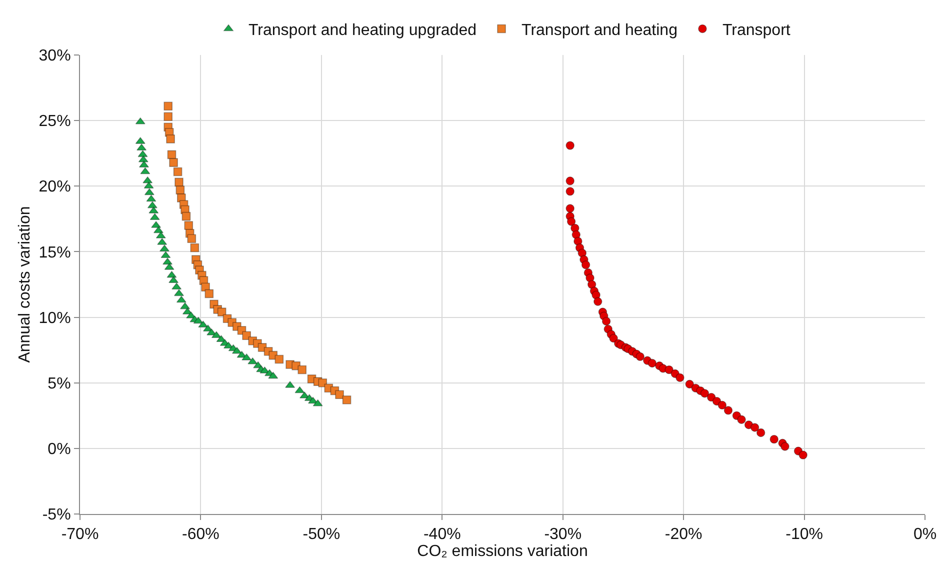  Describe the element at coordinates (25, 284) in the screenshot. I see `y-axis-title: Annual costs variation` at that location.